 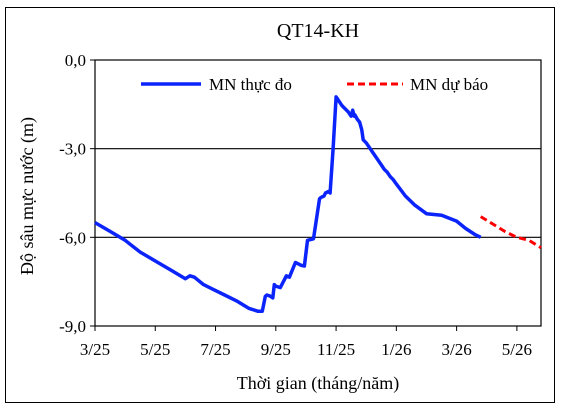 What do you see at coordinates (72, 326) in the screenshot?
I see `y-tick-label: -9,0` at bounding box center [72, 326].